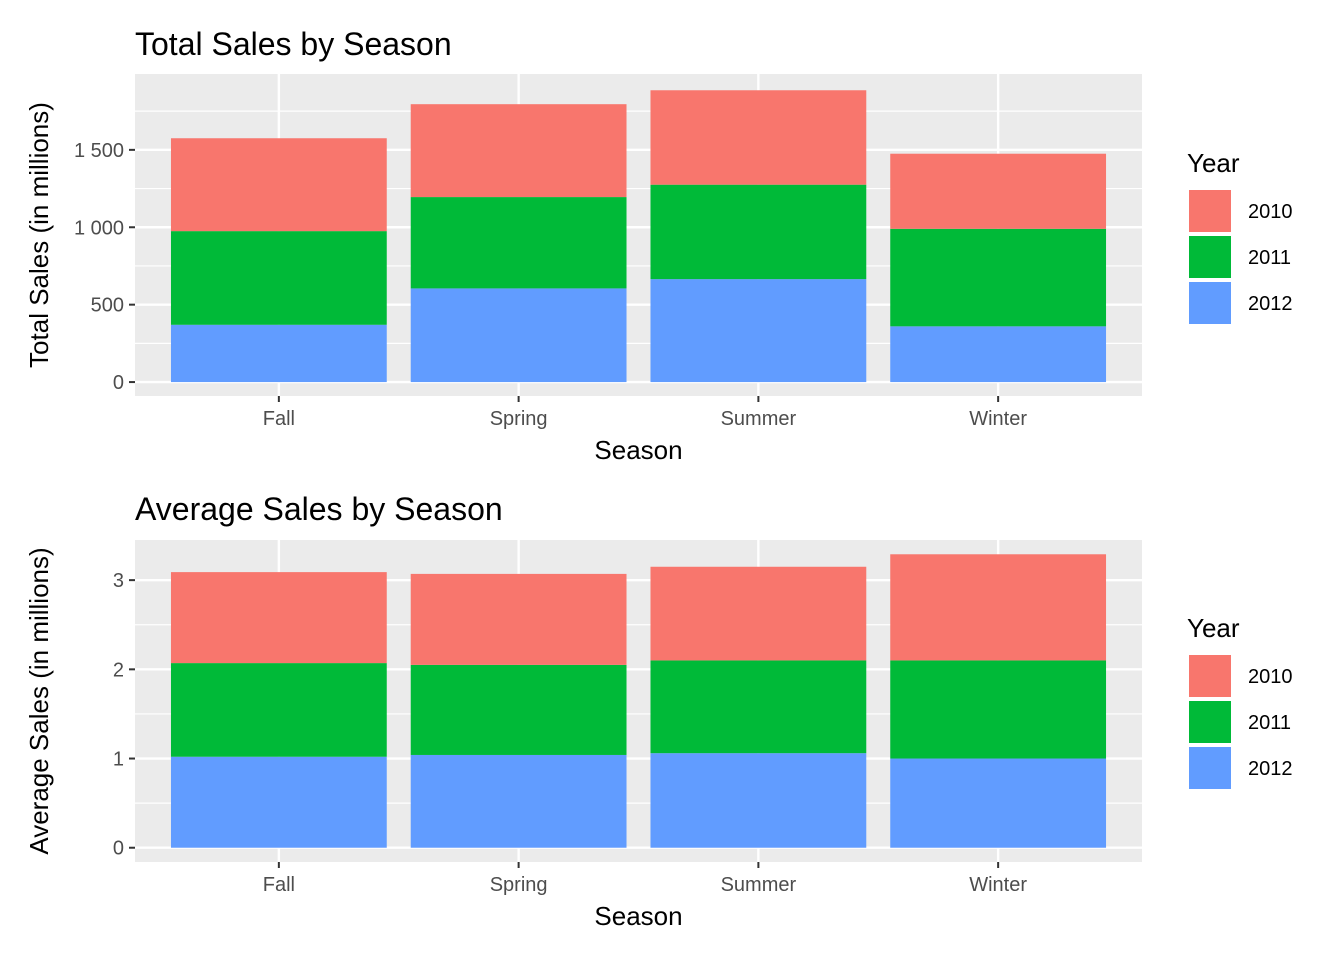  What do you see at coordinates (107, 306) in the screenshot?
I see `y-tick-label: 500` at bounding box center [107, 306].